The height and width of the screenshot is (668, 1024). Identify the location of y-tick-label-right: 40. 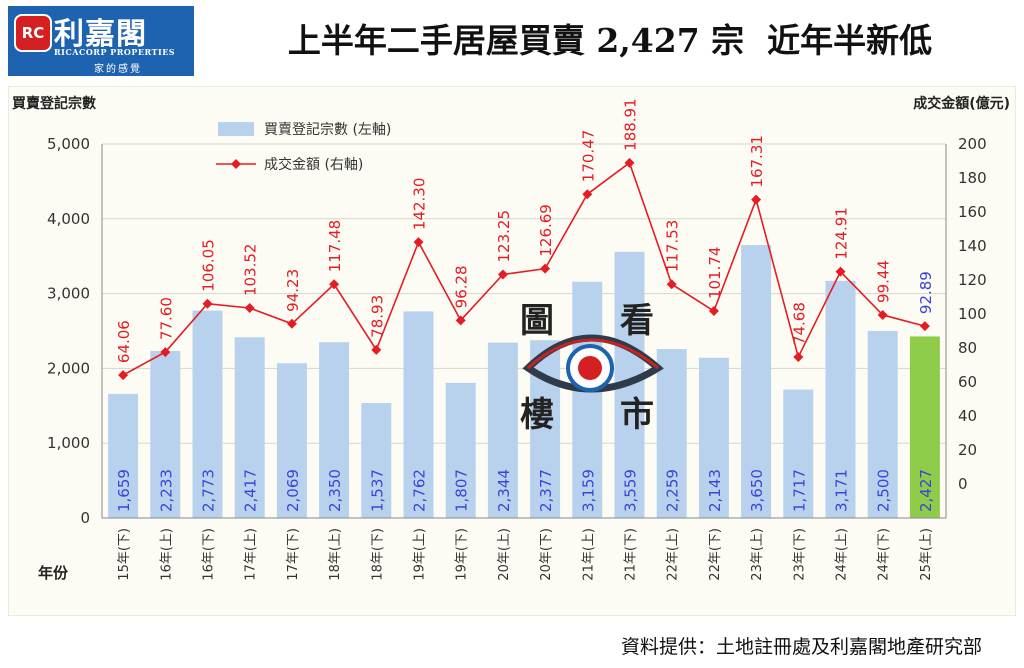
(967, 416).